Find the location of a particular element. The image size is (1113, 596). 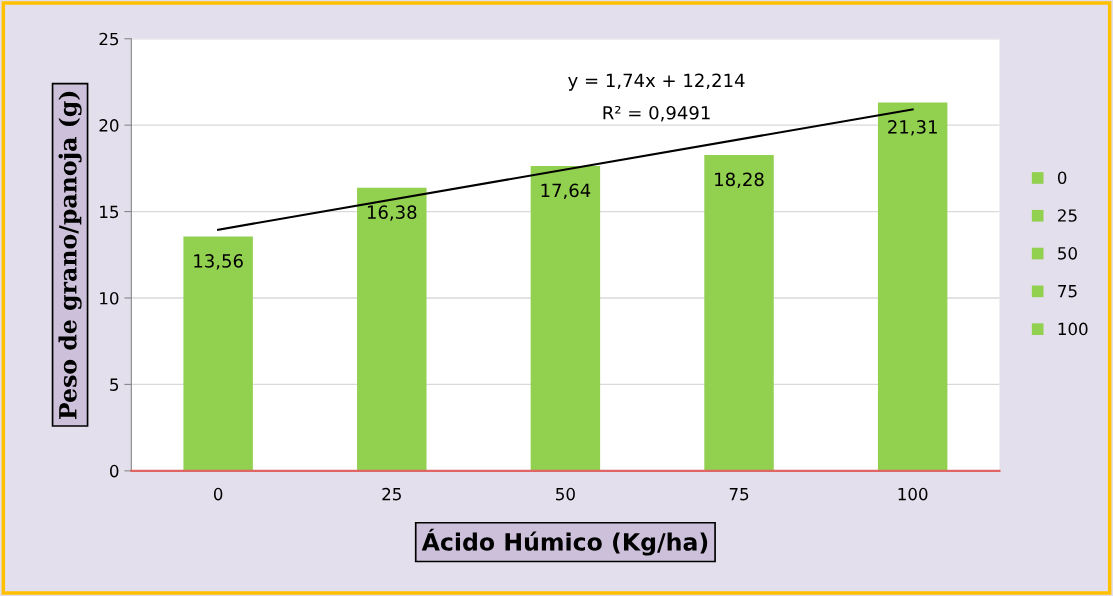

y-tick-label: 25 is located at coordinates (109, 39).